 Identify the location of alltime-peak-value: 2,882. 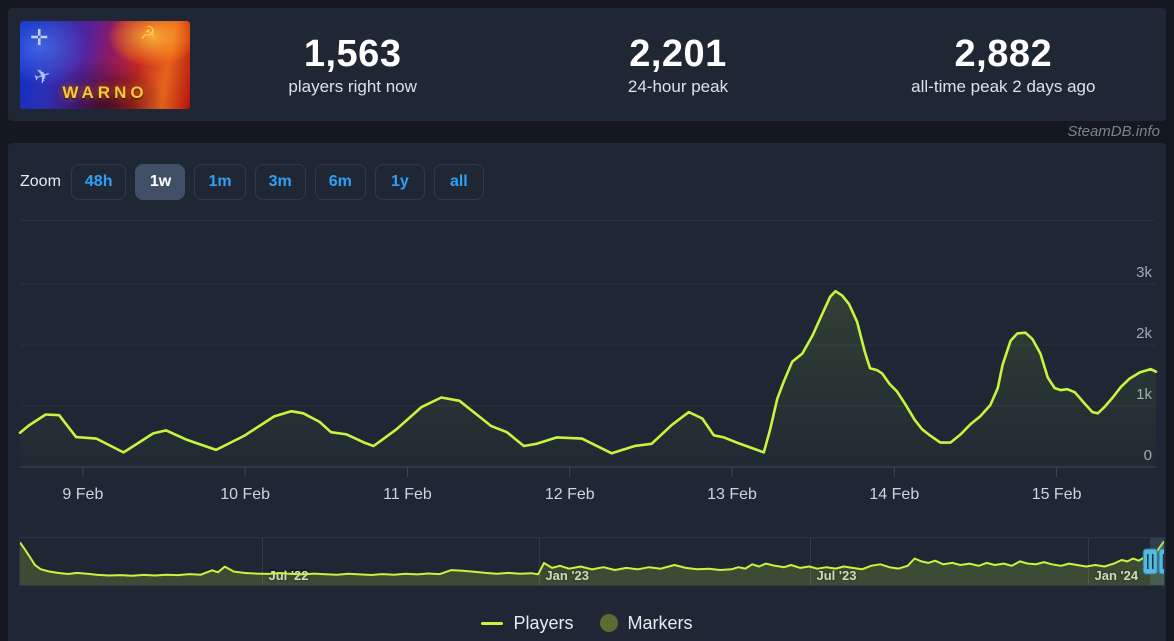
(1003, 54).